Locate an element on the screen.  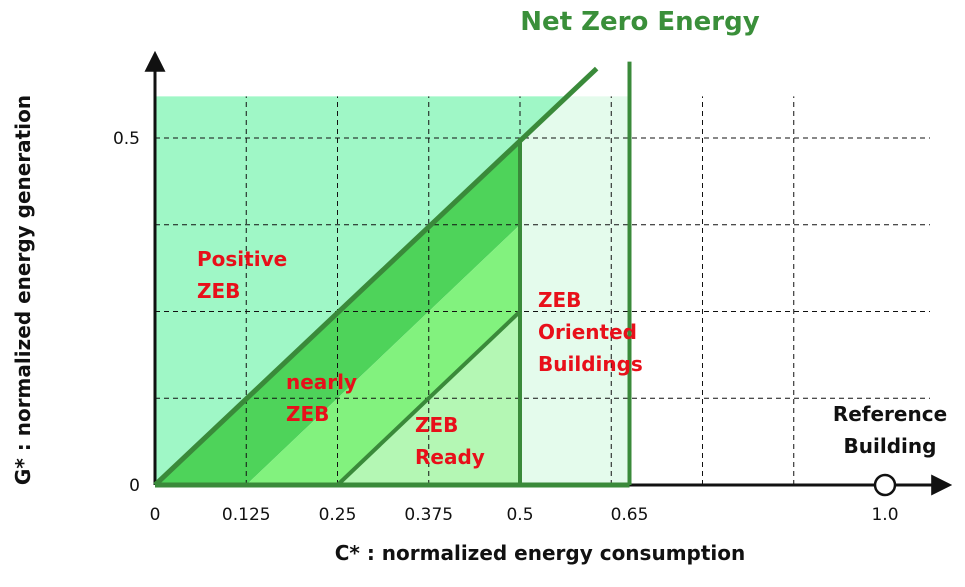
x-axis-label: C* : normalized energy consumption is located at coordinates (540, 553).